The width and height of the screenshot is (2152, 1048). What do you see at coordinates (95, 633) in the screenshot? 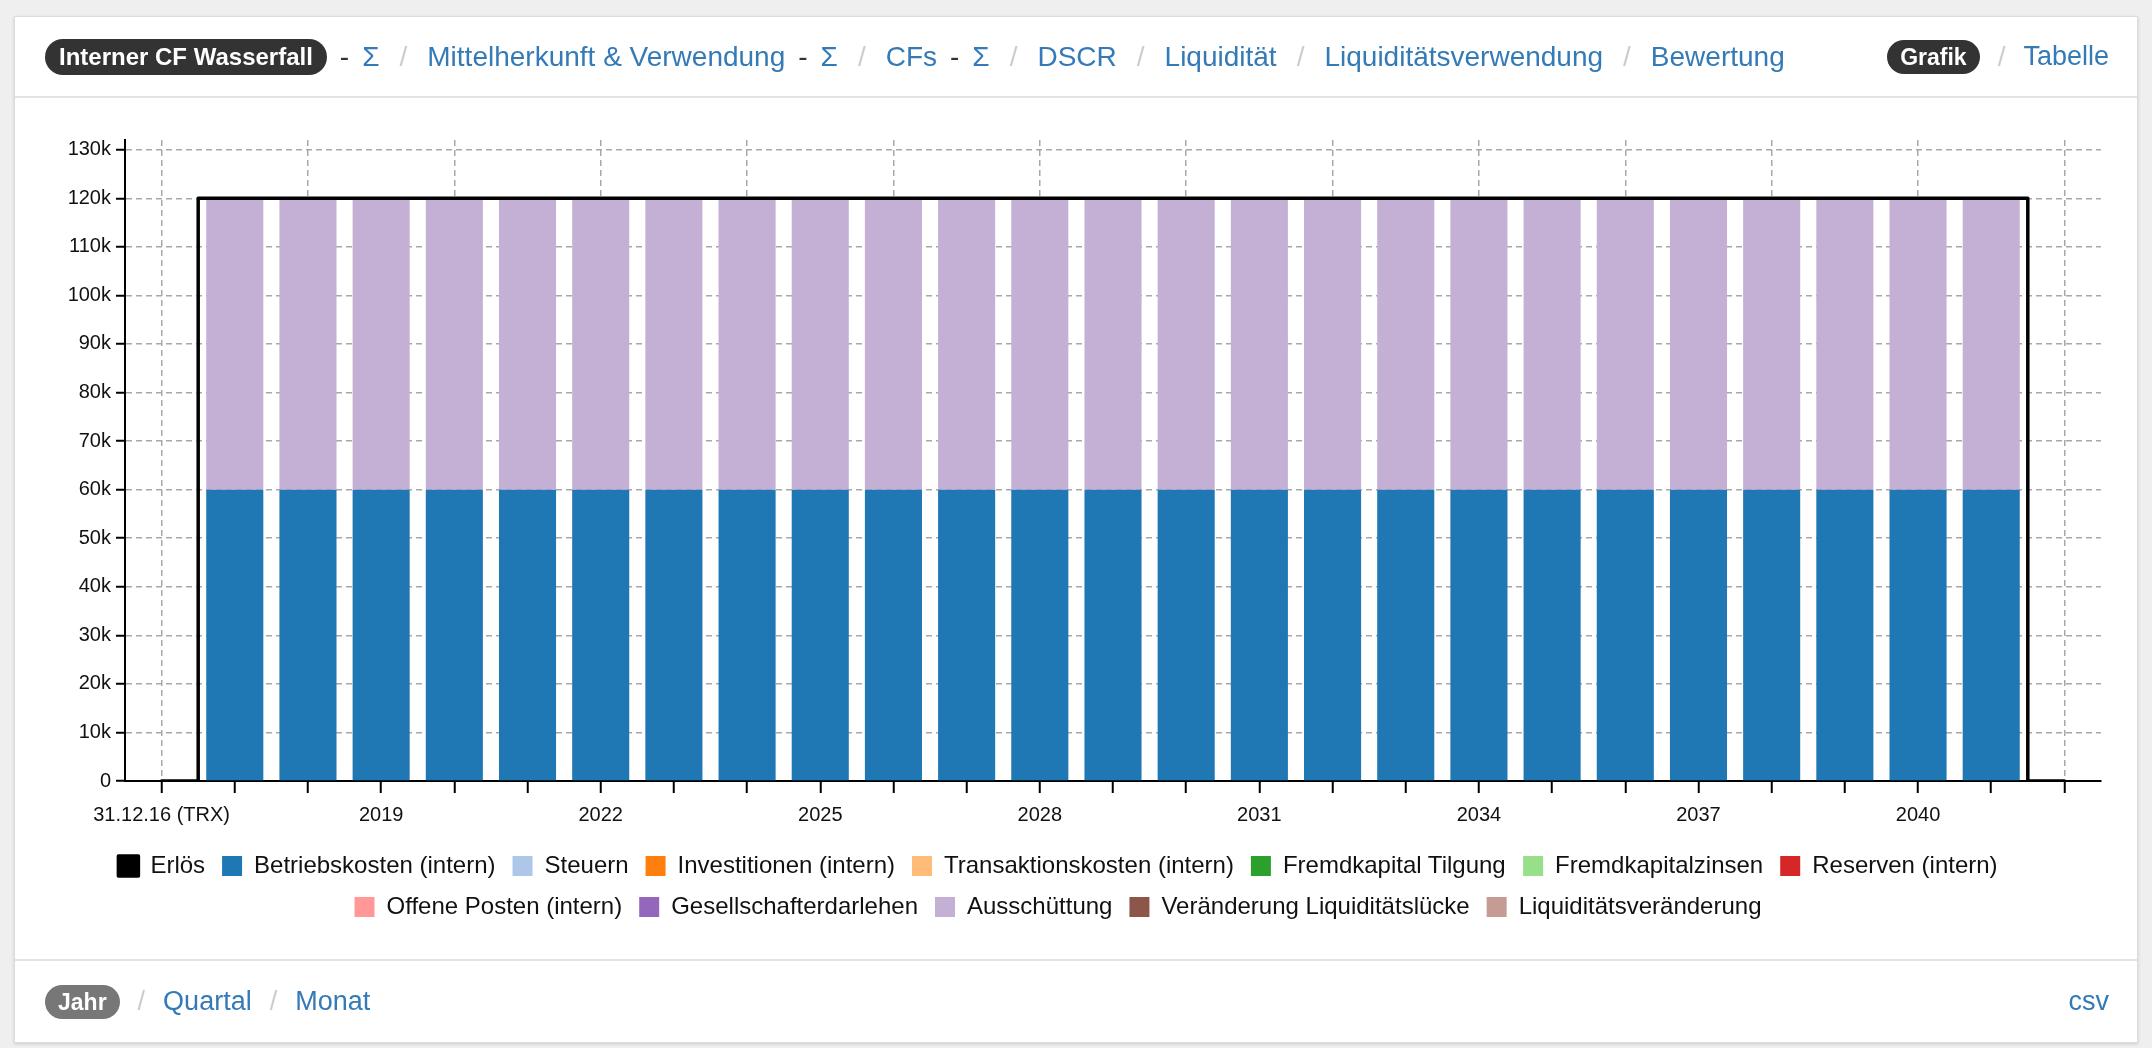
I see `y-tick-label: 30k` at bounding box center [95, 633].